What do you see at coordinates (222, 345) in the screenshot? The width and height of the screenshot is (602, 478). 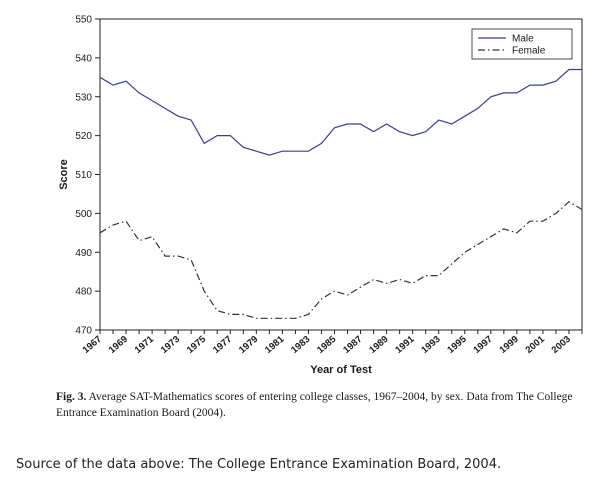 I see `x-tick-label: 1977` at bounding box center [222, 345].